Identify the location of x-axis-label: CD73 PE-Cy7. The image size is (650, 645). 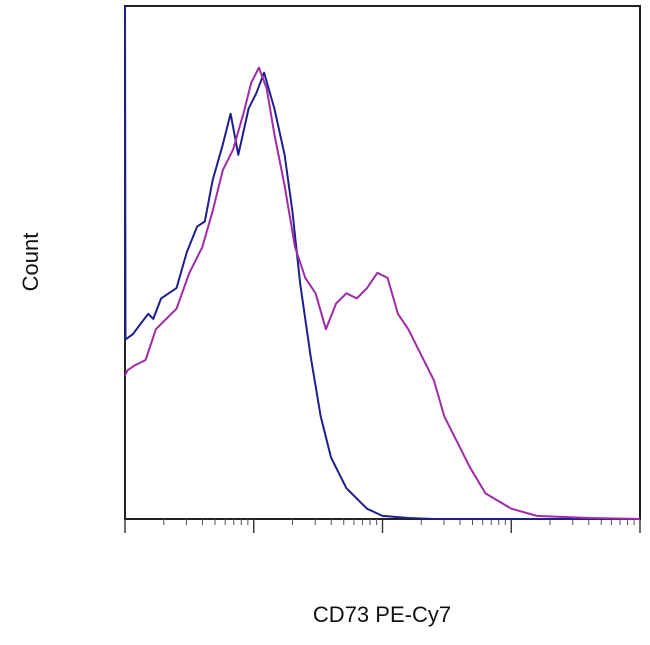
(382, 614).